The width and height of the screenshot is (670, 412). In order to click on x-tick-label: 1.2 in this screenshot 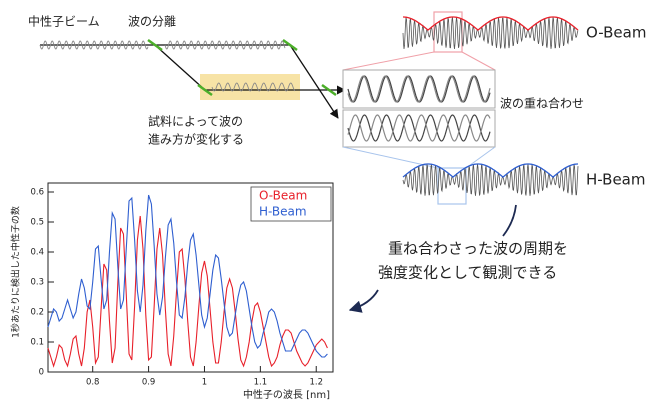, I will do `click(316, 383)`.